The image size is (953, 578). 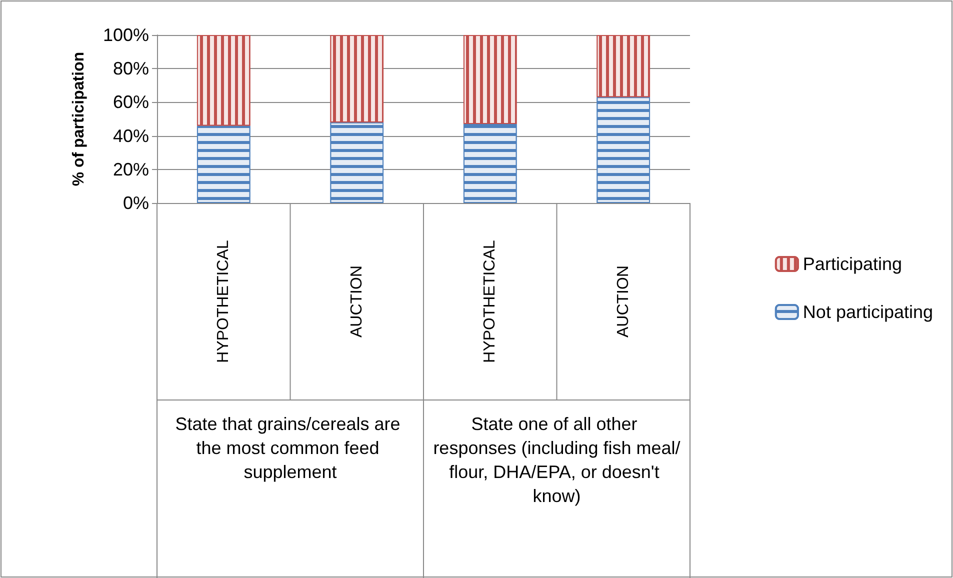 I want to click on y-tick-label: 100%, so click(x=125, y=35).